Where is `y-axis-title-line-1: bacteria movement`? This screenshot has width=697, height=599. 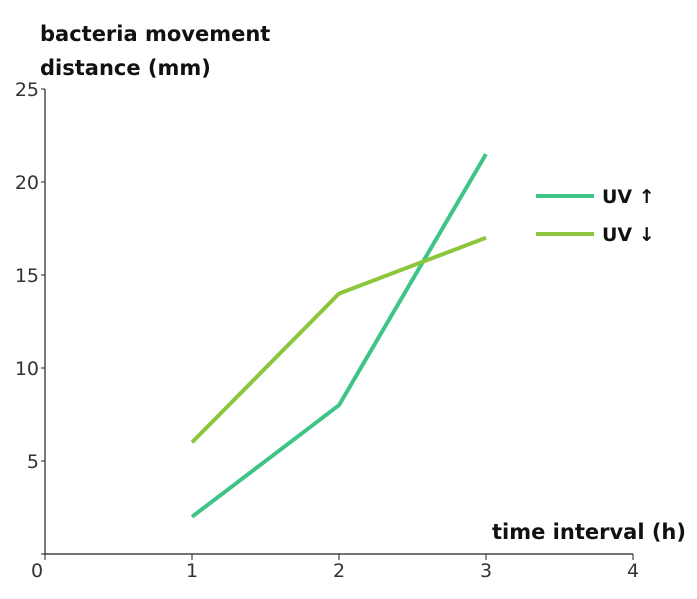 y-axis-title-line-1: bacteria movement is located at coordinates (155, 34).